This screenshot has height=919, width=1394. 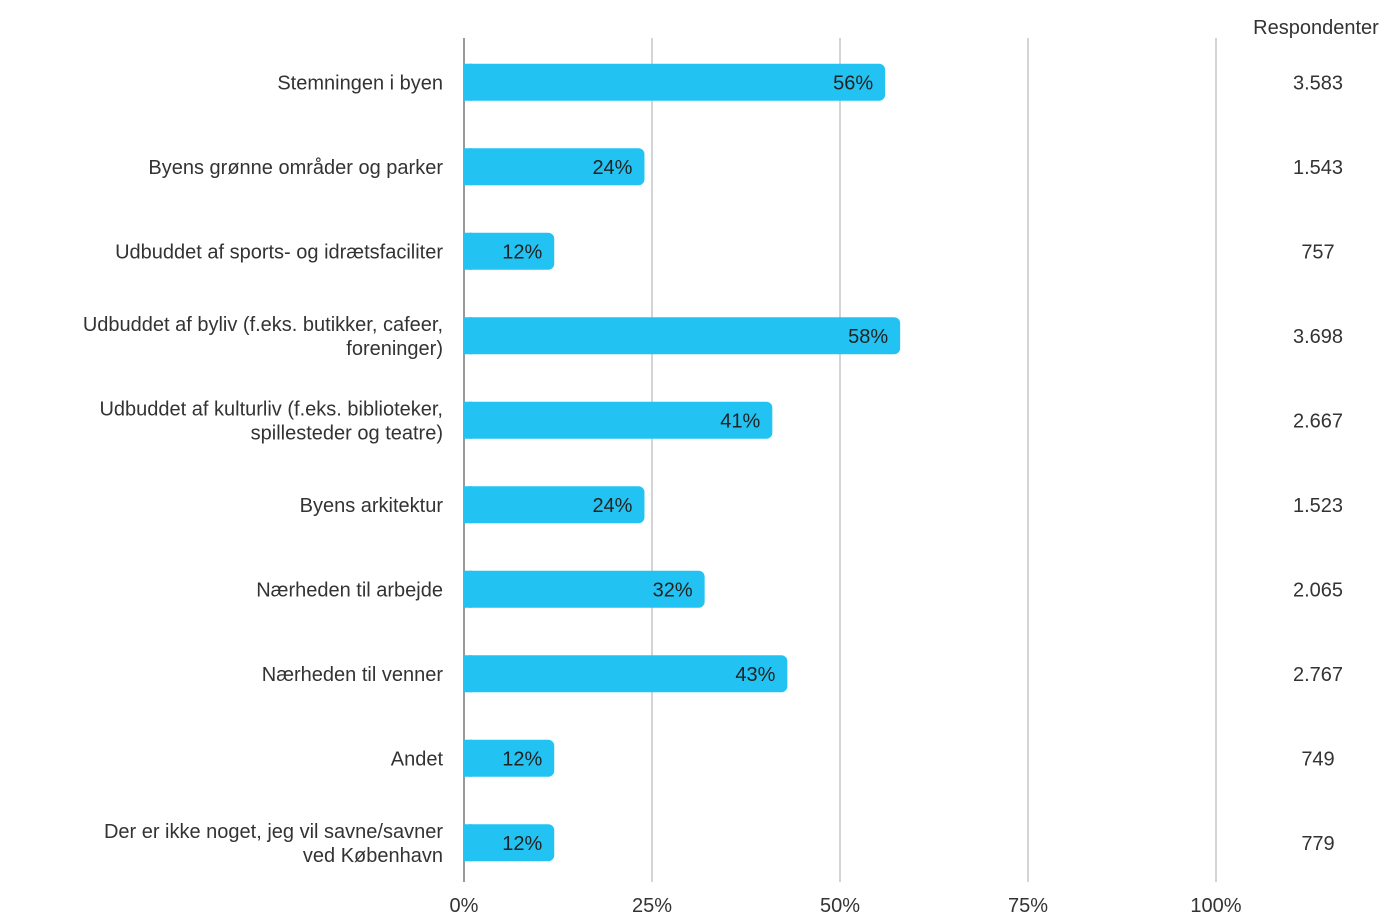 I want to click on respondents-count: 1.523, so click(x=1318, y=506).